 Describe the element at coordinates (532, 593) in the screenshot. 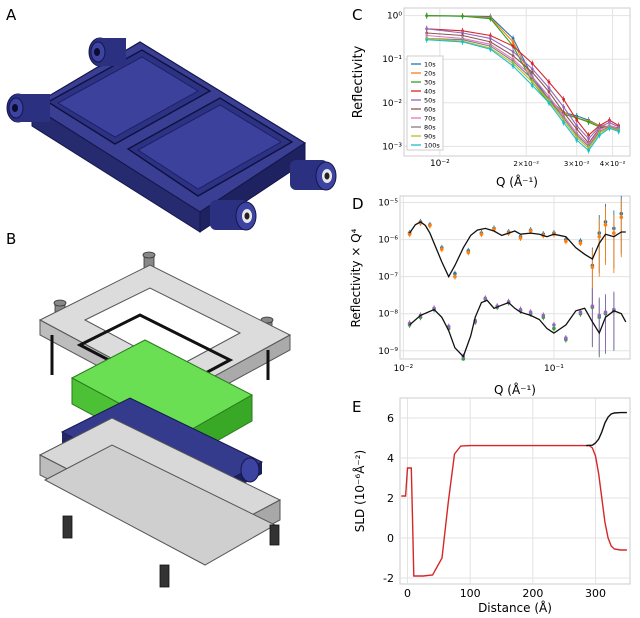

I see `x-tick-label: 200` at that location.